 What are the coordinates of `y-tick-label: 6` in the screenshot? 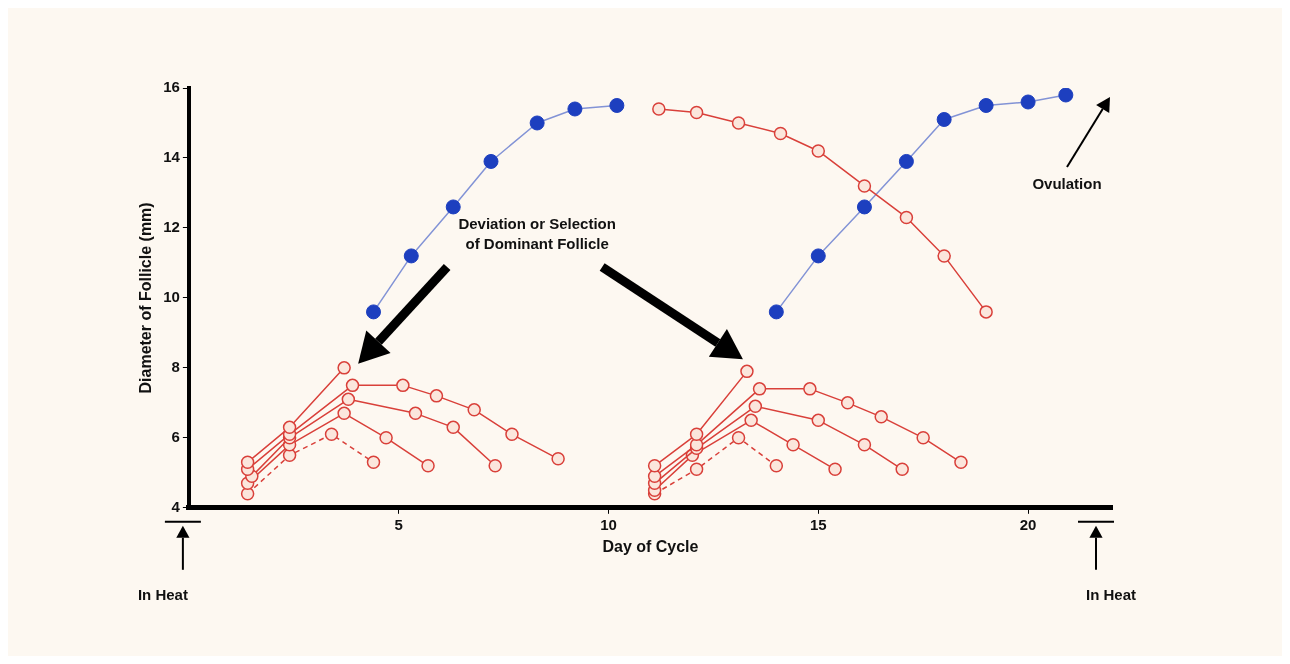 It's located at (175, 436).